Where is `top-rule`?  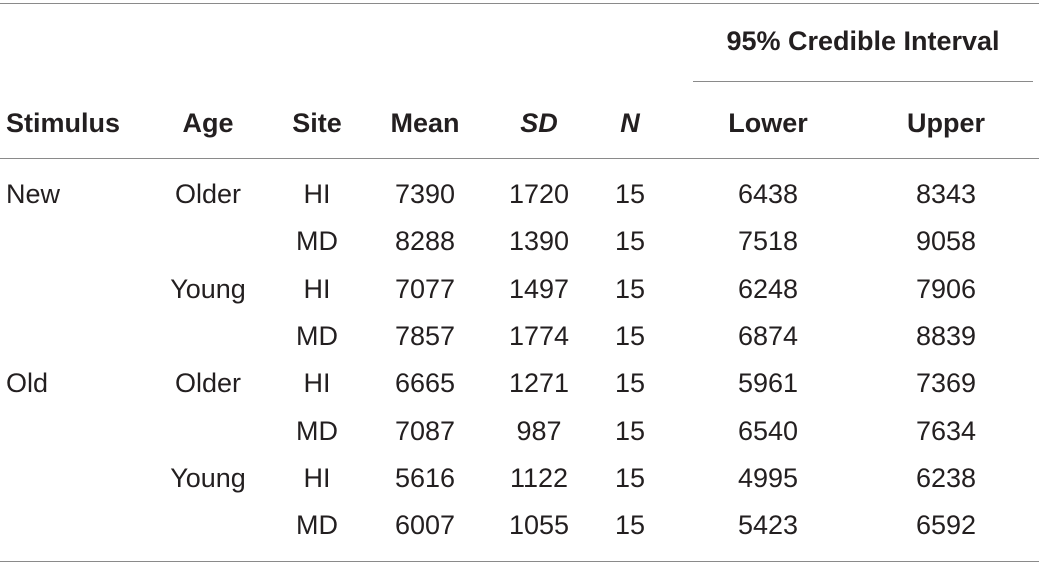 top-rule is located at coordinates (519, 3).